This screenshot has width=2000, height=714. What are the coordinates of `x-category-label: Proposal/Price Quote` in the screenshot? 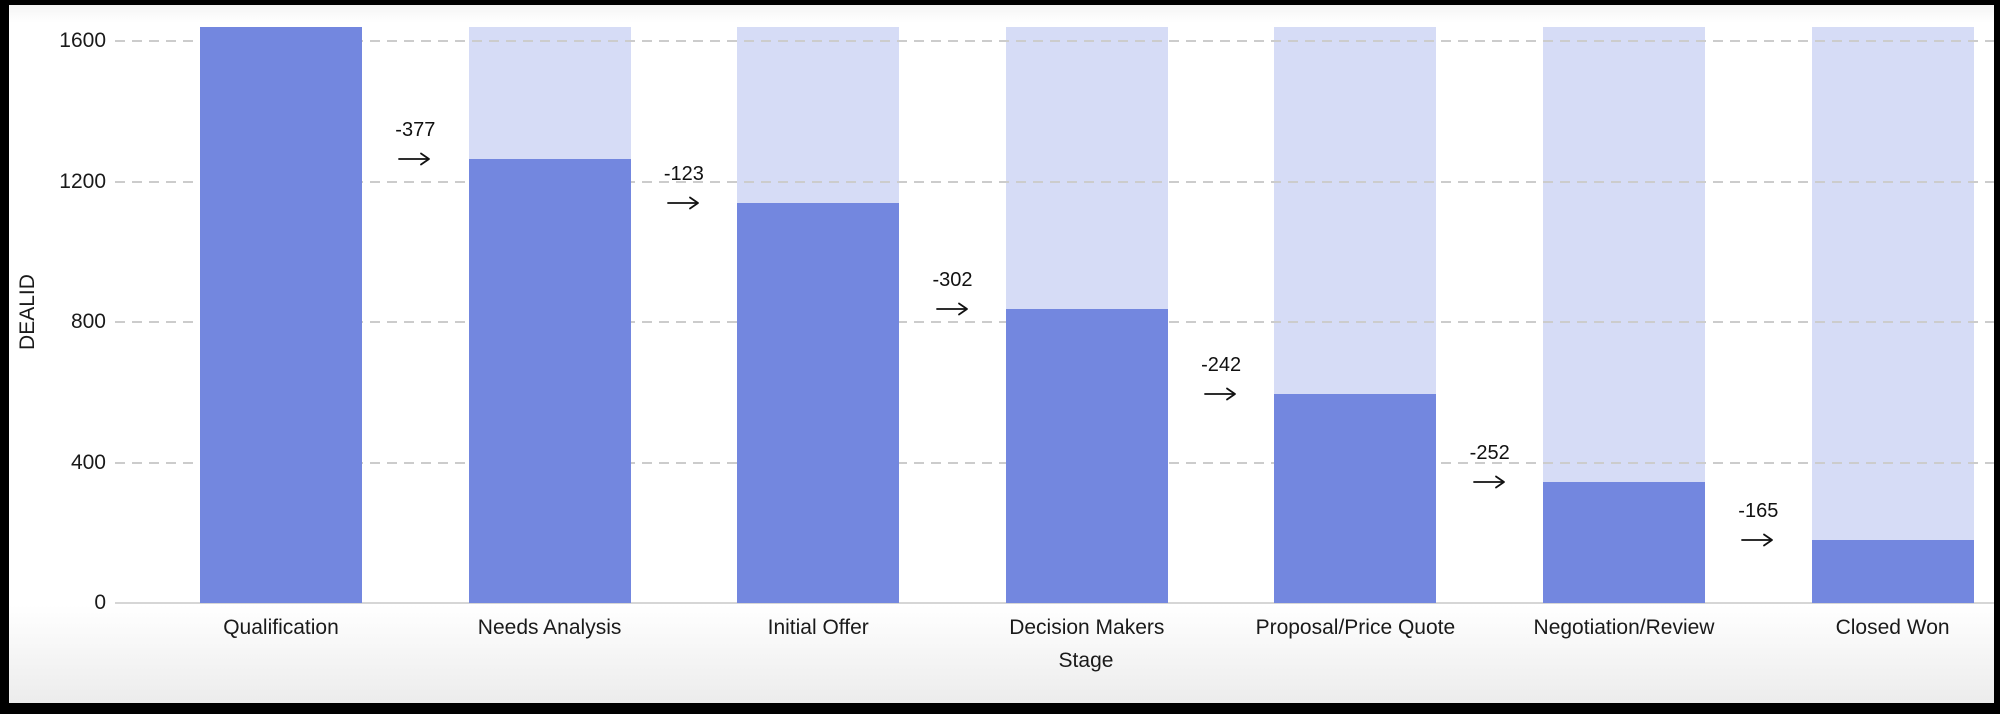 It's located at (1355, 627).